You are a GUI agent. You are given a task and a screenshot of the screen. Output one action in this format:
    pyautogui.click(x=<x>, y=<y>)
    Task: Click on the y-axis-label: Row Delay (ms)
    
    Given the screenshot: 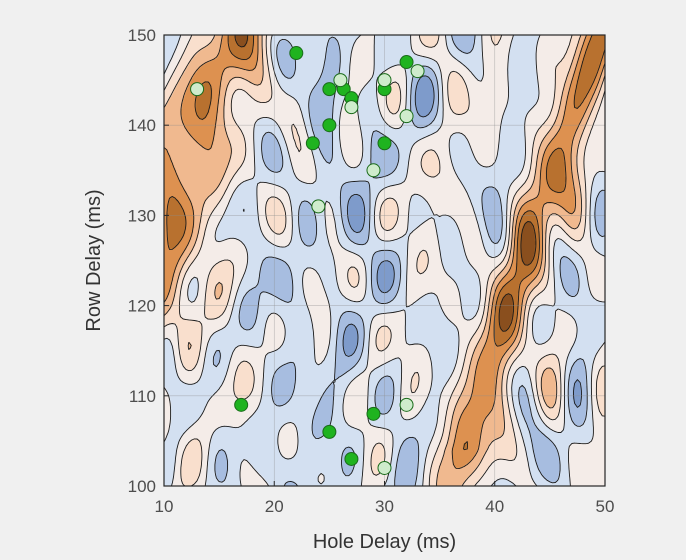 What is the action you would take?
    pyautogui.click(x=94, y=260)
    